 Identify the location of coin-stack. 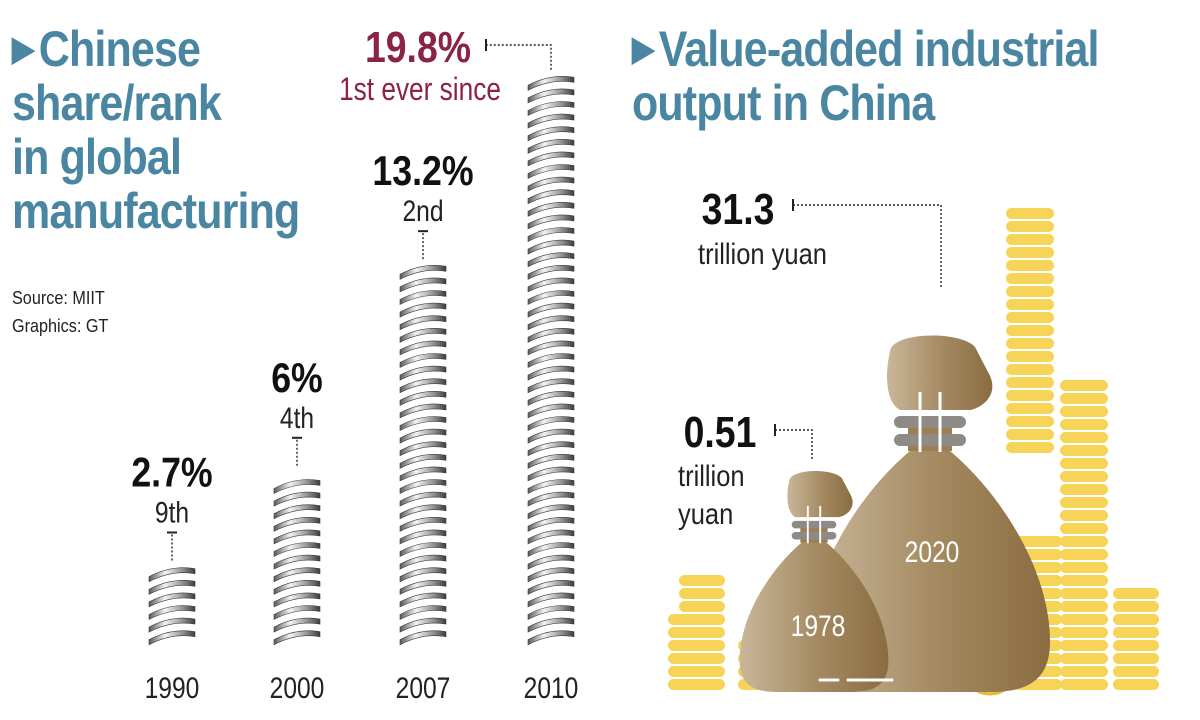
(690, 652).